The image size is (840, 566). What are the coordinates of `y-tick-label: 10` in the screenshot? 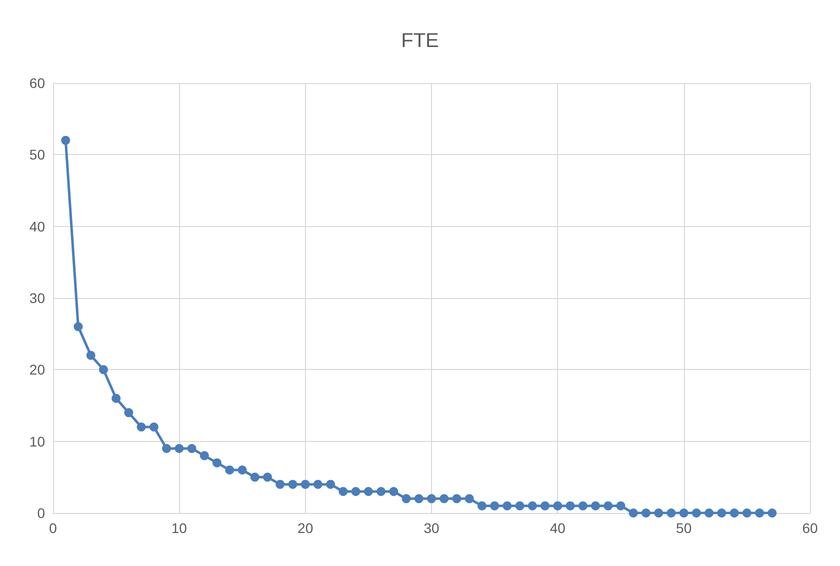 It's located at (37, 441).